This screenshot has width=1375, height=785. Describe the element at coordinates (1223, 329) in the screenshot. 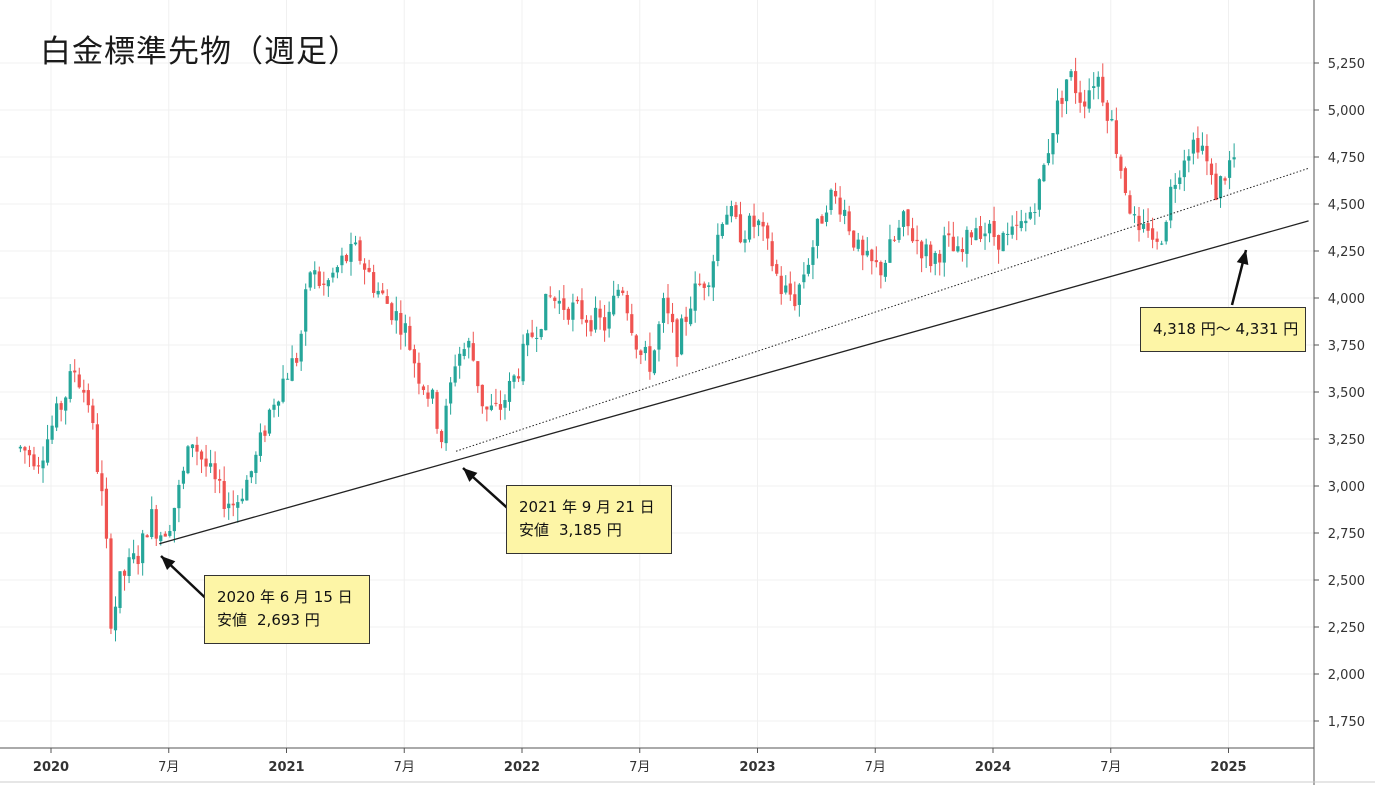

I see `callout-support-range: 4,318 円〜 4,331 円` at that location.